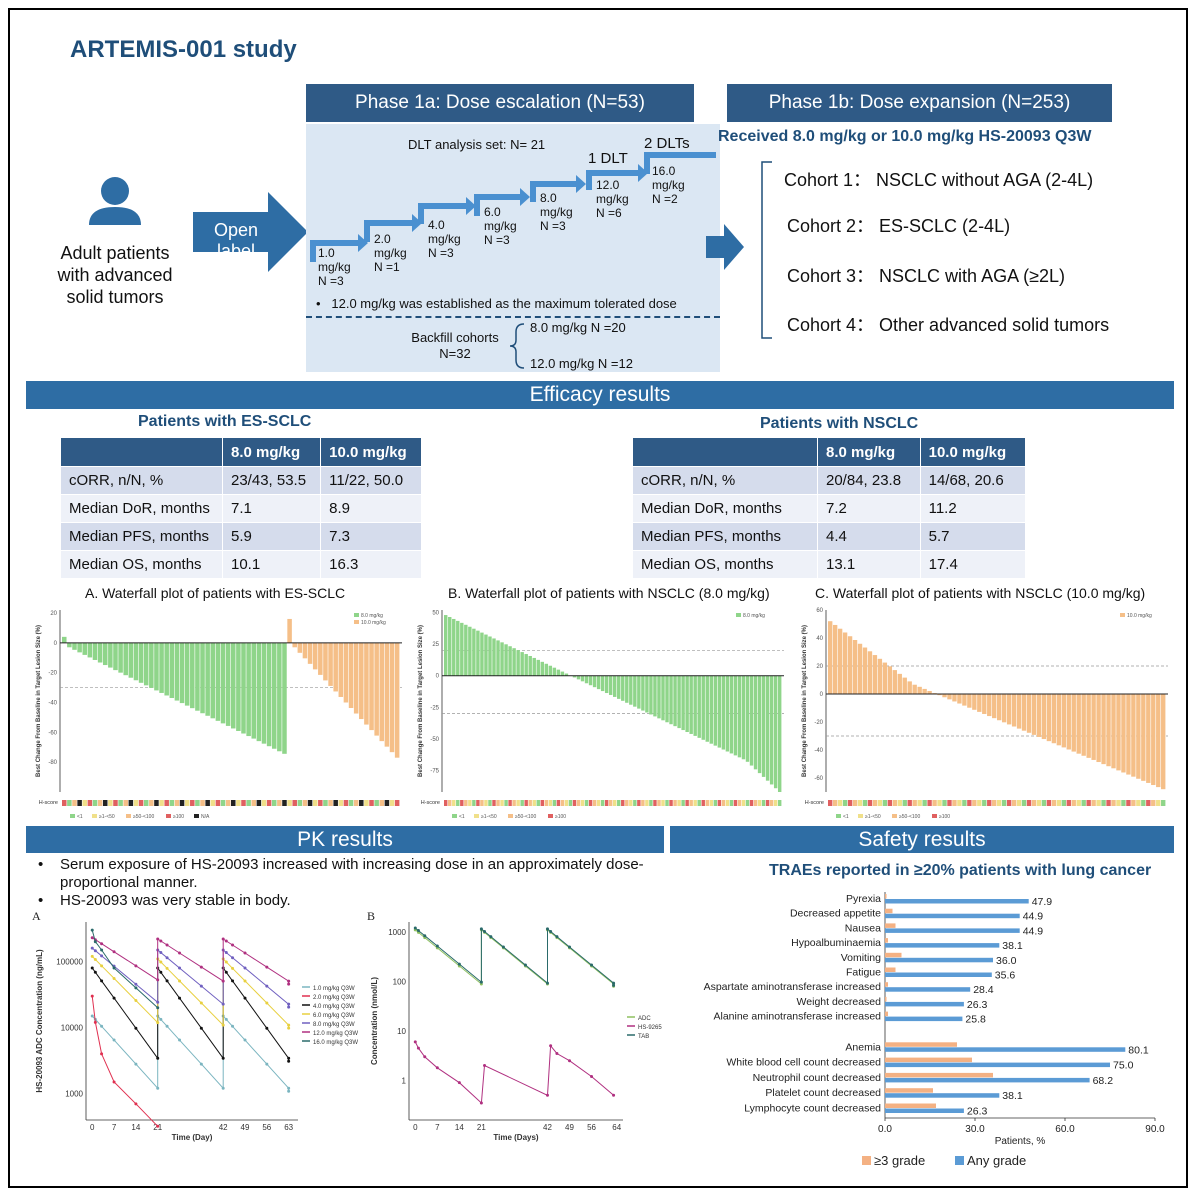  I want to click on value-label: 28.4, so click(983, 990).